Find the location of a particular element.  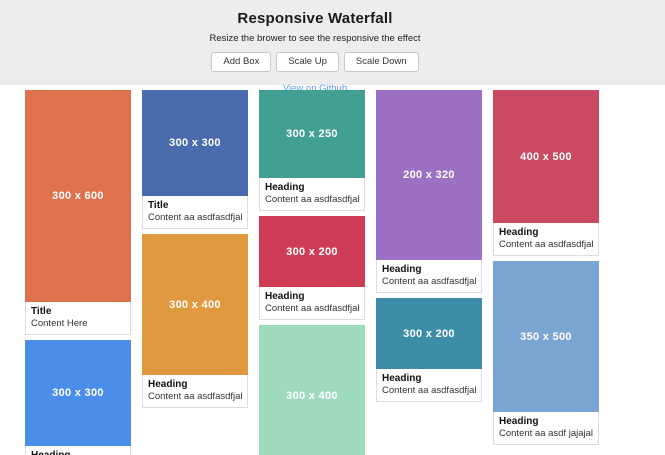

toolbar: Add Box Scale Up Scale Down is located at coordinates (315, 62).